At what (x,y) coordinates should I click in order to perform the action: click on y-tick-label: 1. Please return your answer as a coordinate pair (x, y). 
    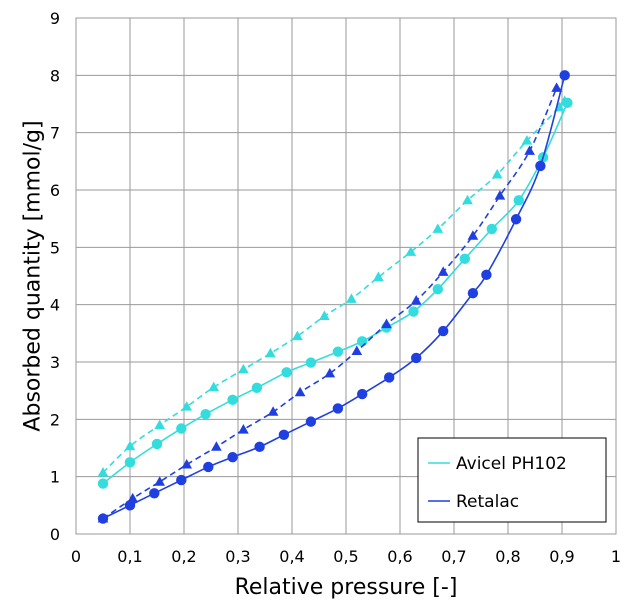
    Looking at the image, I should click on (55, 477).